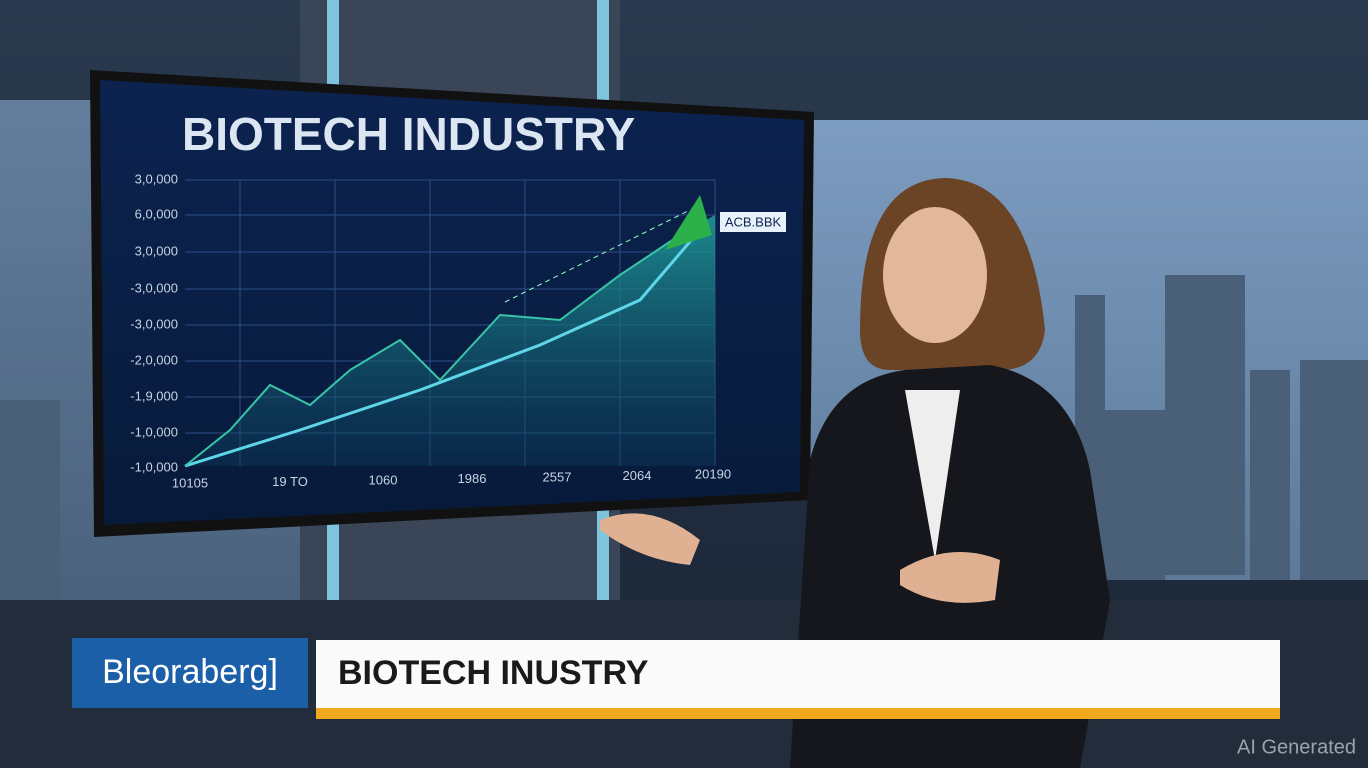 The height and width of the screenshot is (768, 1368). I want to click on x-label: 19 TO, so click(290, 481).